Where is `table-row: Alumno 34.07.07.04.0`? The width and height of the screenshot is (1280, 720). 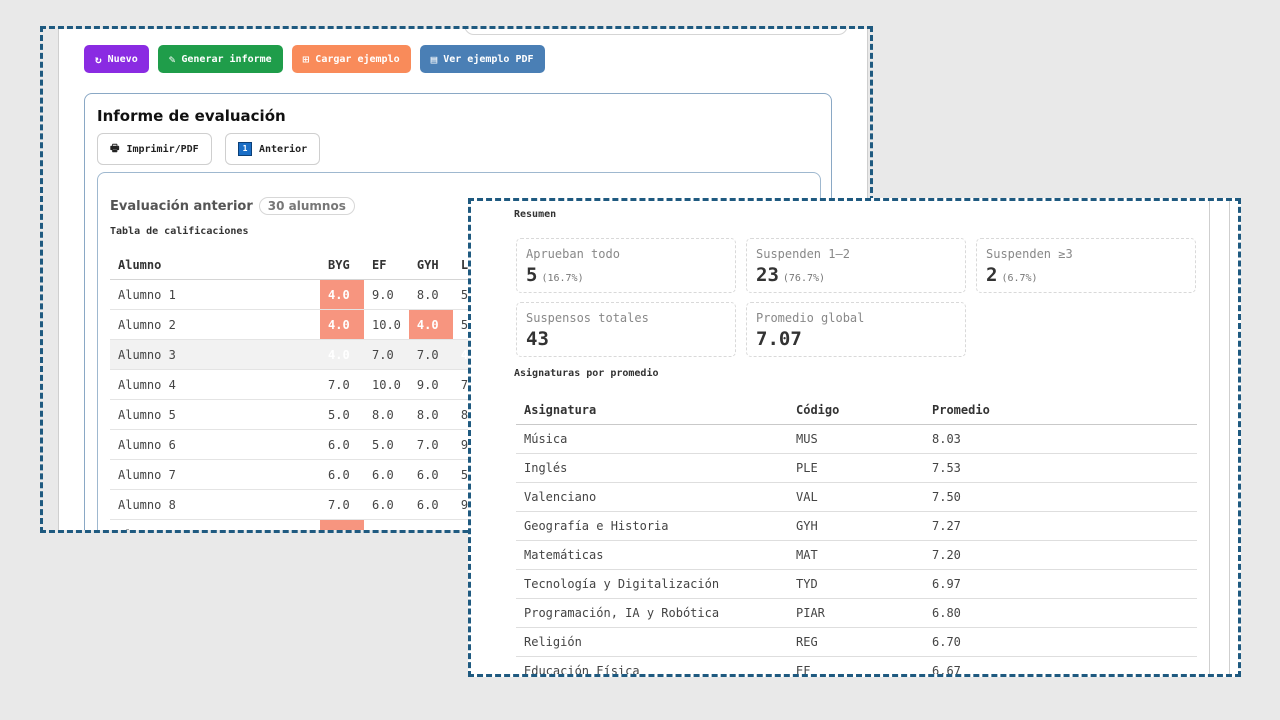 table-row: Alumno 34.07.07.04.0 is located at coordinates (303, 354).